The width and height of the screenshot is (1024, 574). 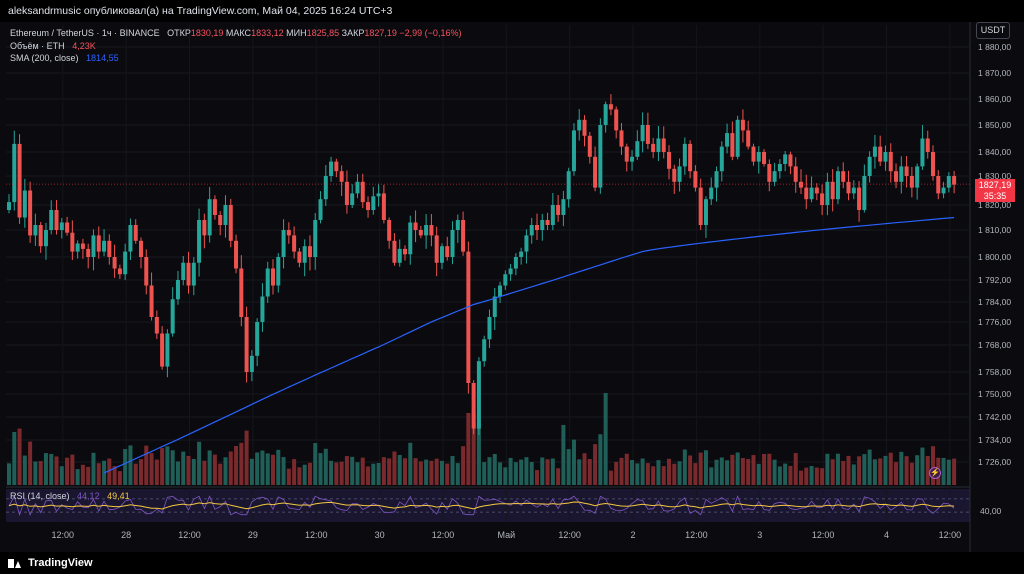 I want to click on currency-label: USDT, so click(x=993, y=30).